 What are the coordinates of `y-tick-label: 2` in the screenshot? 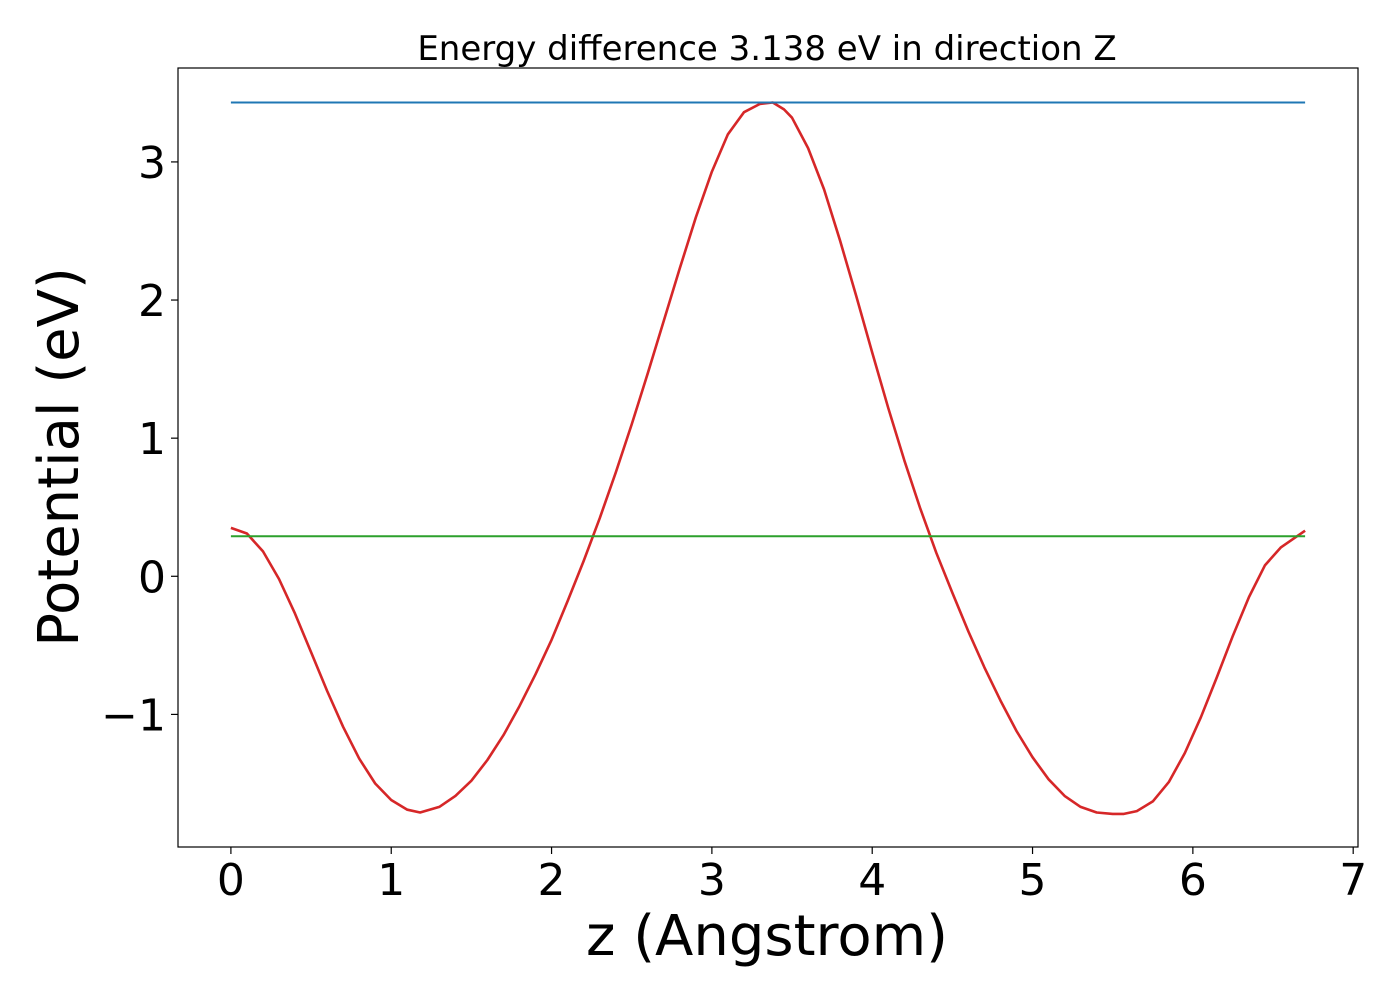 It's located at (152, 301).